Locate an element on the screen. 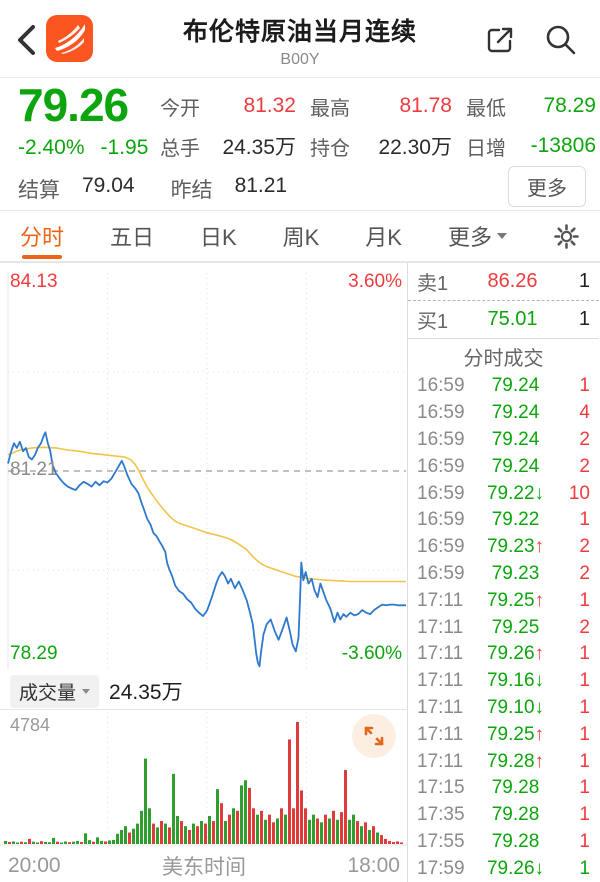  tab-monthly-k: 月K is located at coordinates (383, 237).